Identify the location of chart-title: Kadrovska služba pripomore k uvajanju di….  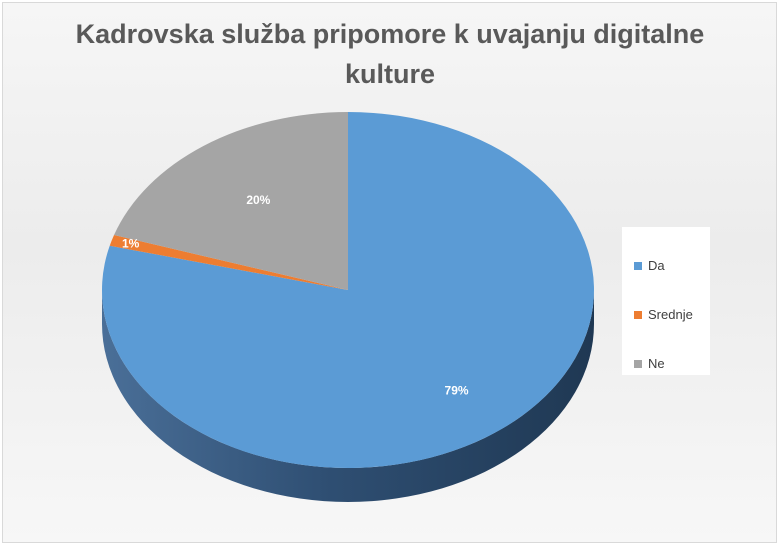
(390, 54).